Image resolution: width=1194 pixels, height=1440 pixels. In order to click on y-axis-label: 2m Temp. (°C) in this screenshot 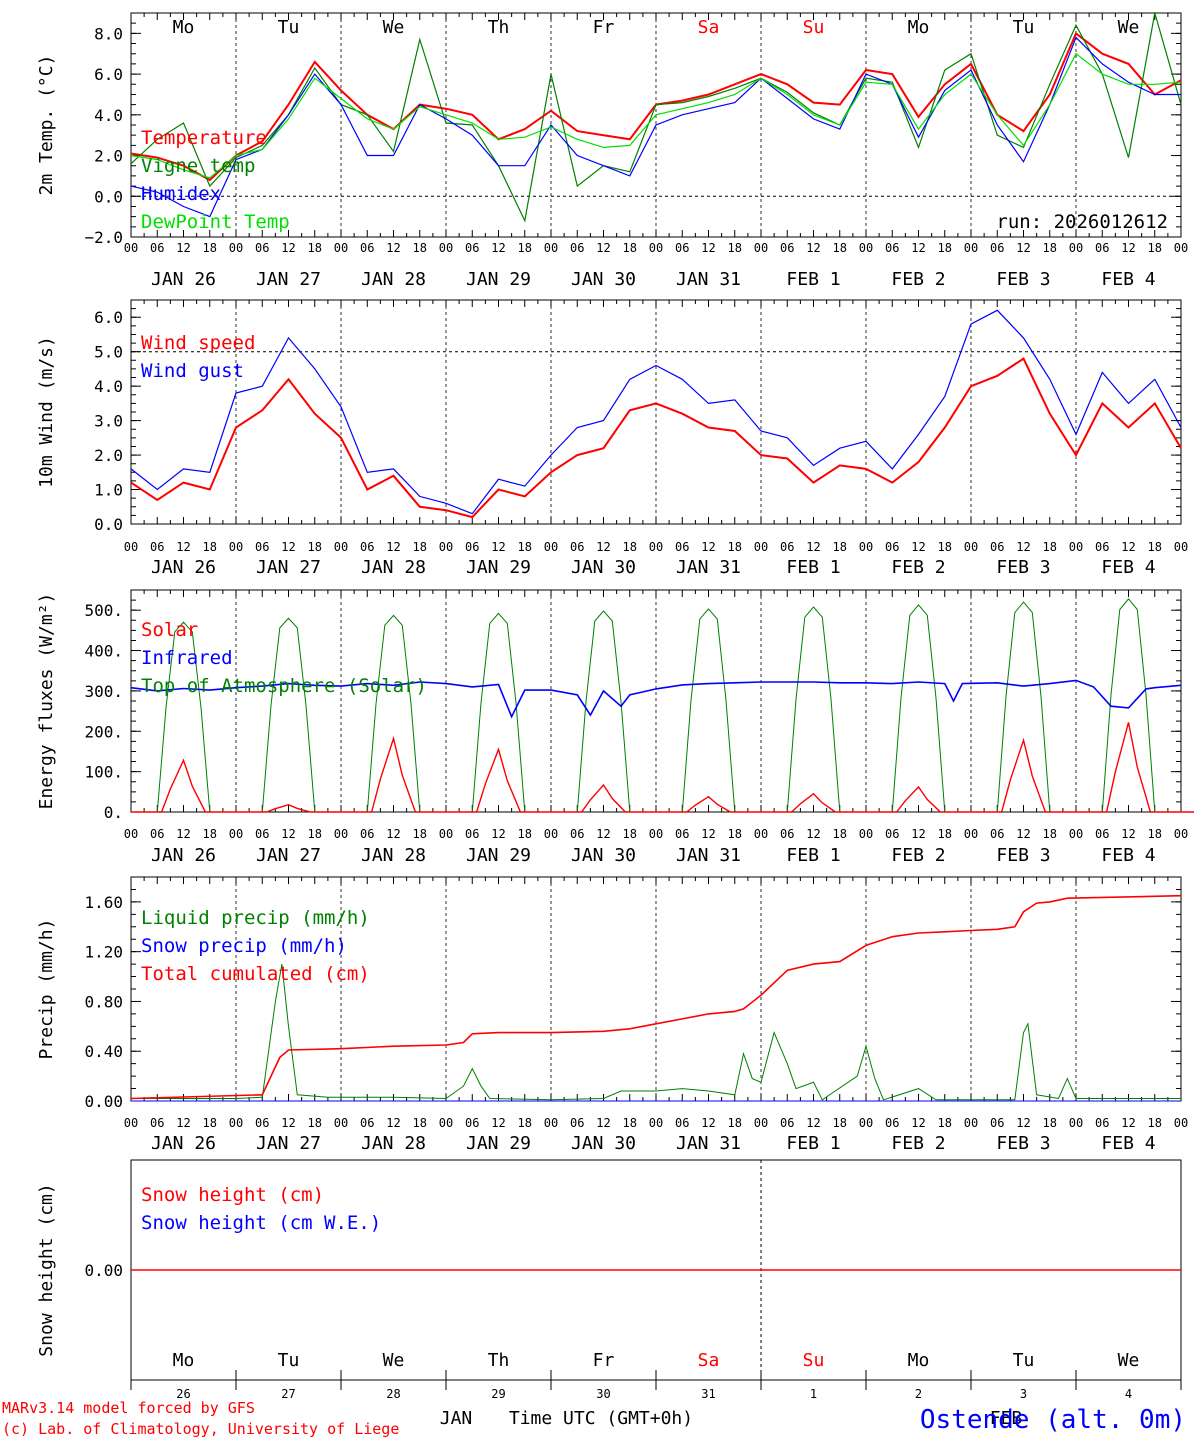, I will do `click(46, 125)`.